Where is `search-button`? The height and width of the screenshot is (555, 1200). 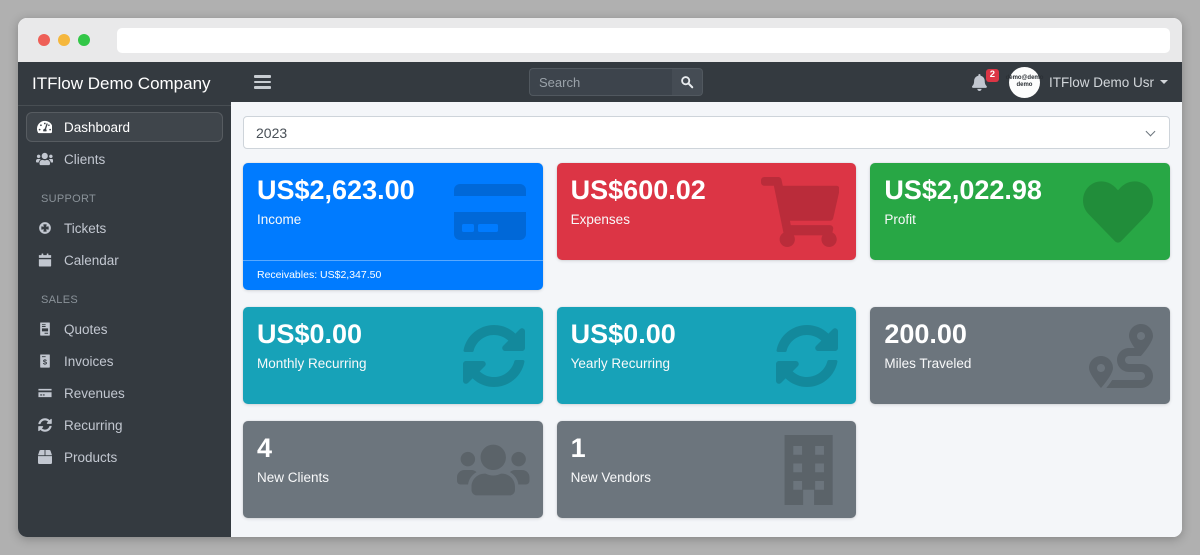
search-button is located at coordinates (687, 82).